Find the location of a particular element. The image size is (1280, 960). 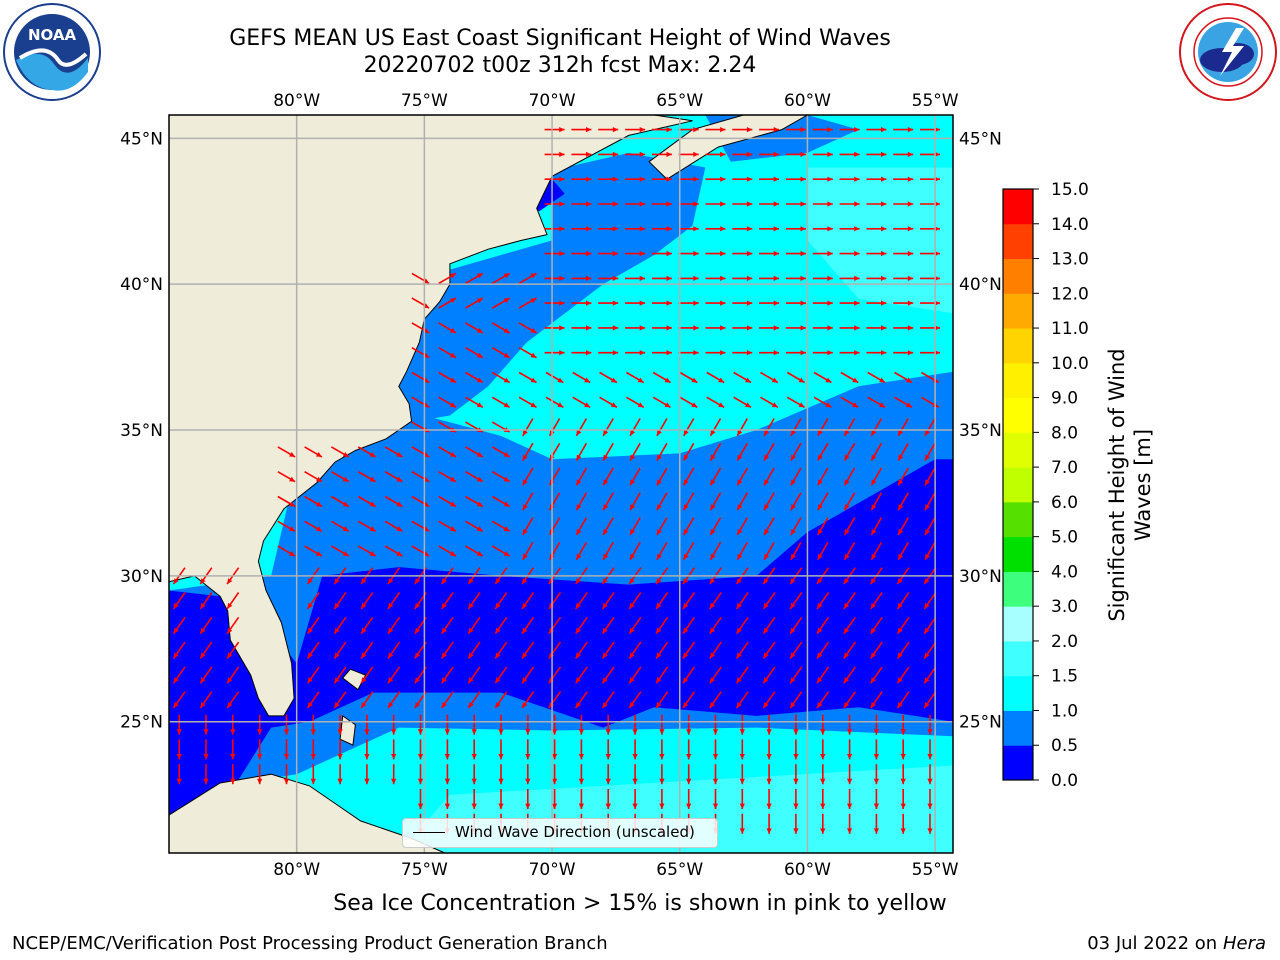

lat-tick-label-right: 25°N is located at coordinates (980, 723).